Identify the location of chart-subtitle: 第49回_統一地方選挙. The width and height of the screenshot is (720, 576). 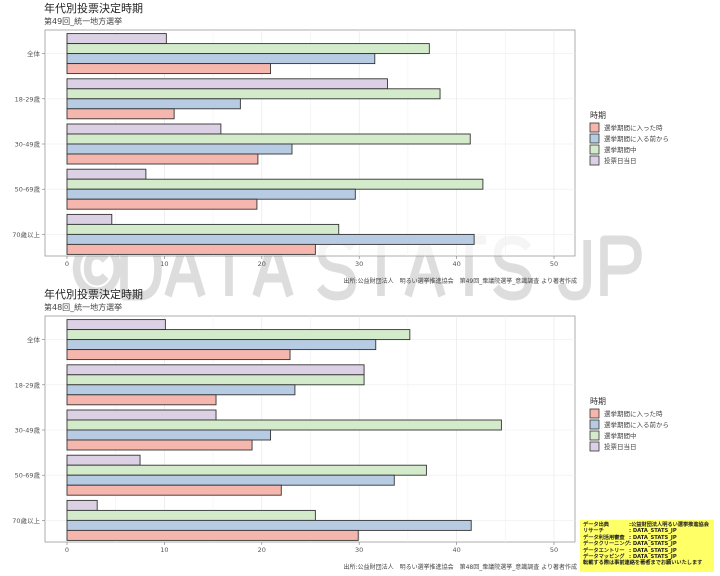
(83, 21).